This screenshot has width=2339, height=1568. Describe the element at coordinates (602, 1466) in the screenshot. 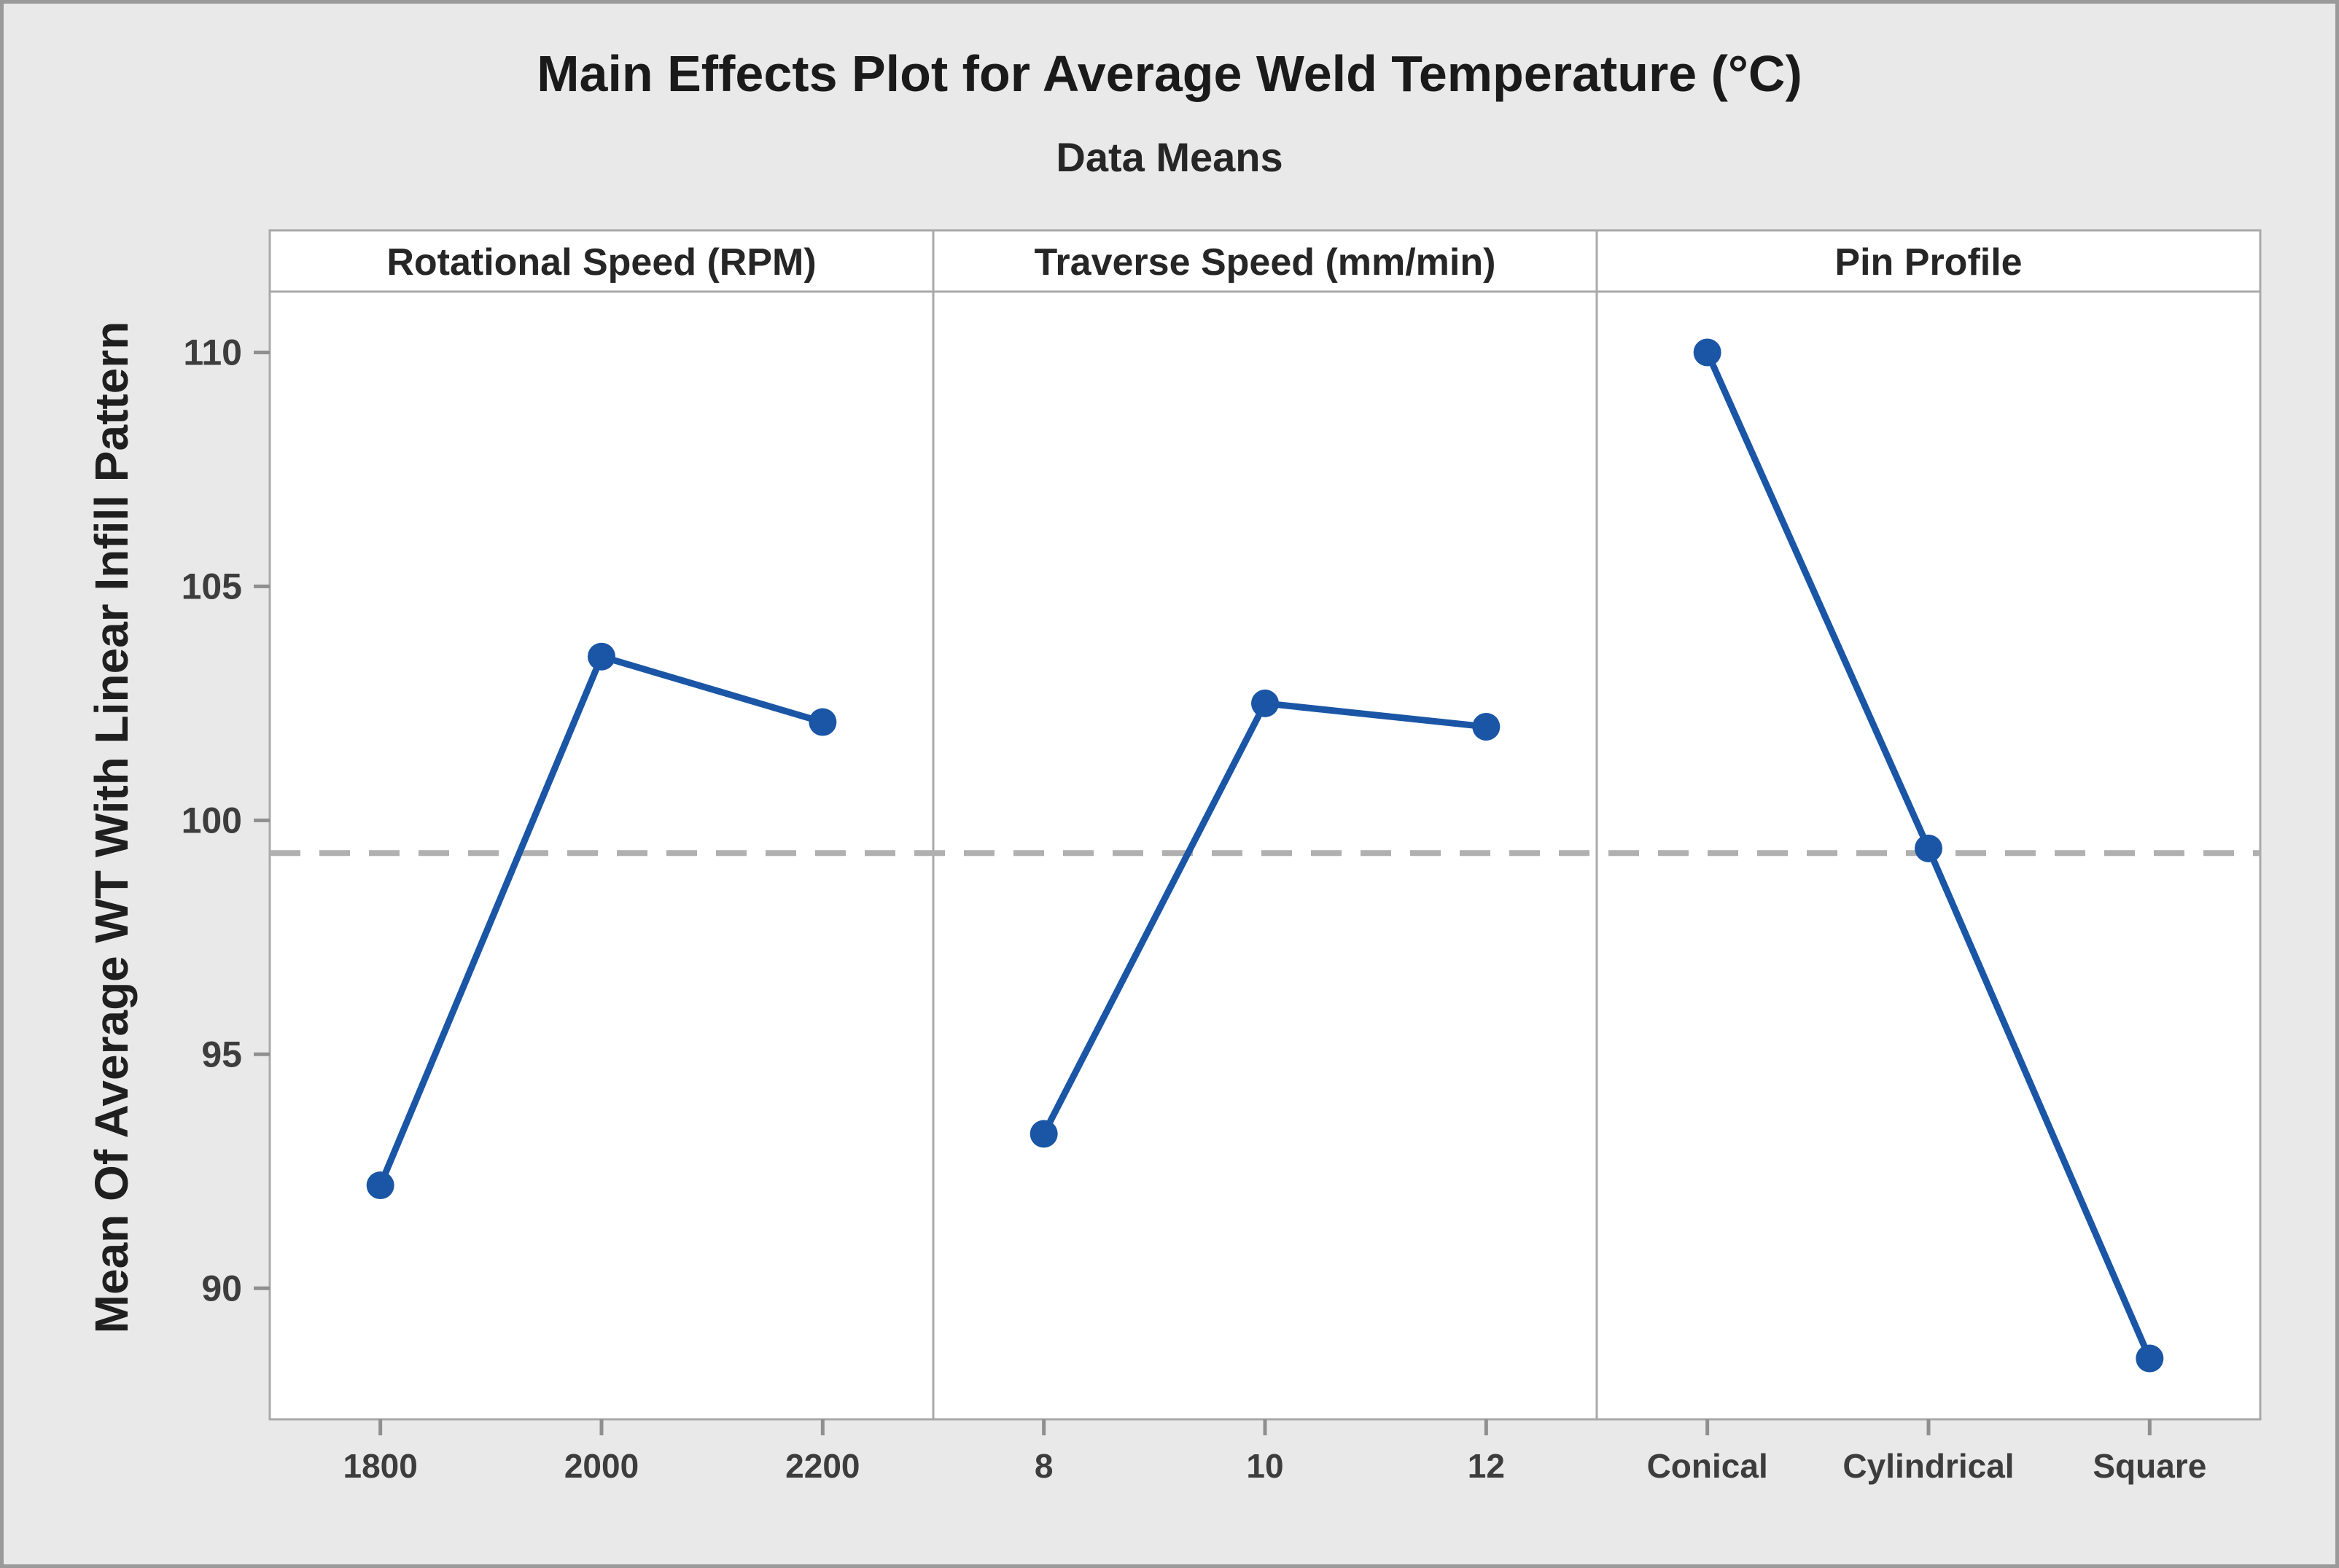

I see `x-tick-label: 2000` at that location.